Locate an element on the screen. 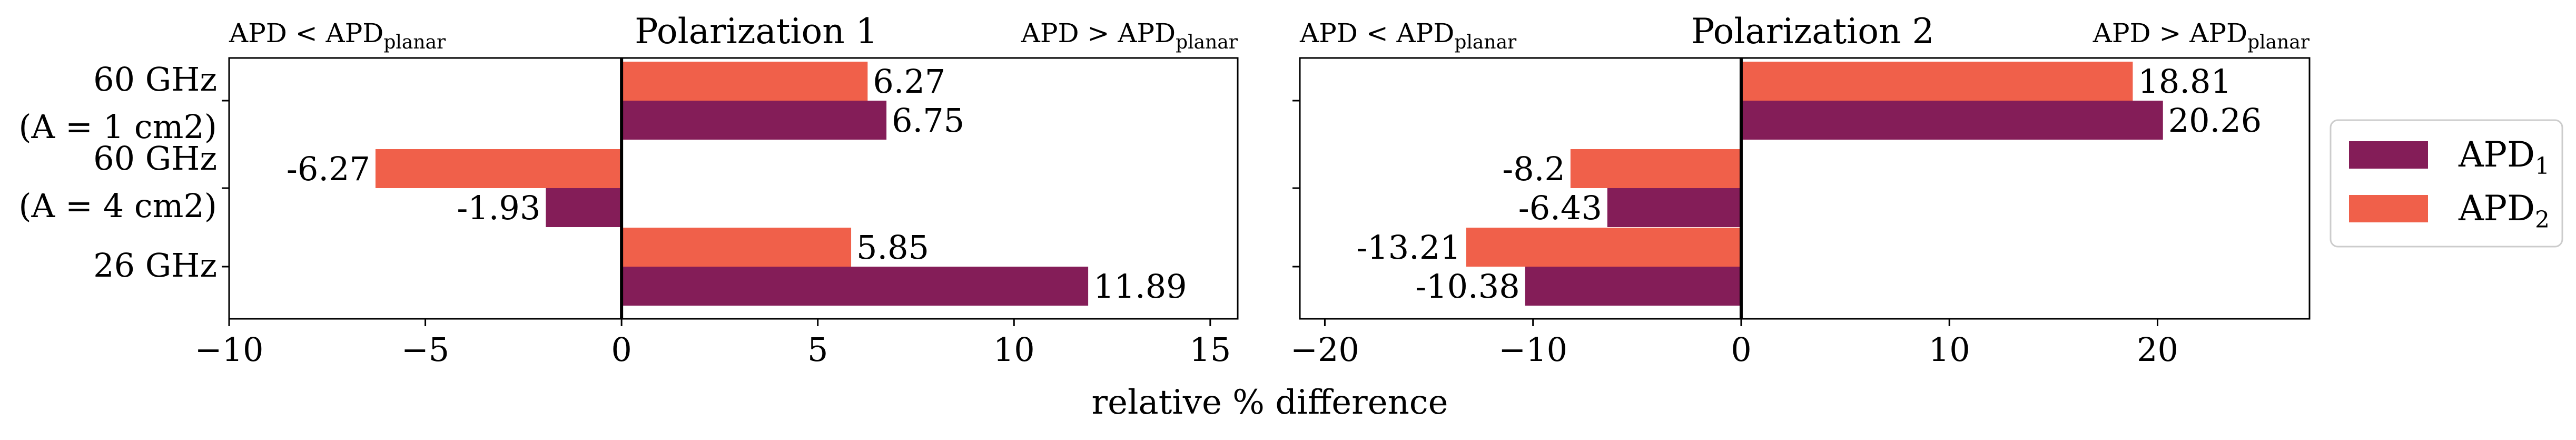 Image resolution: width=2576 pixels, height=440 pixels. data-label-apd1-0: 20.26 is located at coordinates (2215, 121).